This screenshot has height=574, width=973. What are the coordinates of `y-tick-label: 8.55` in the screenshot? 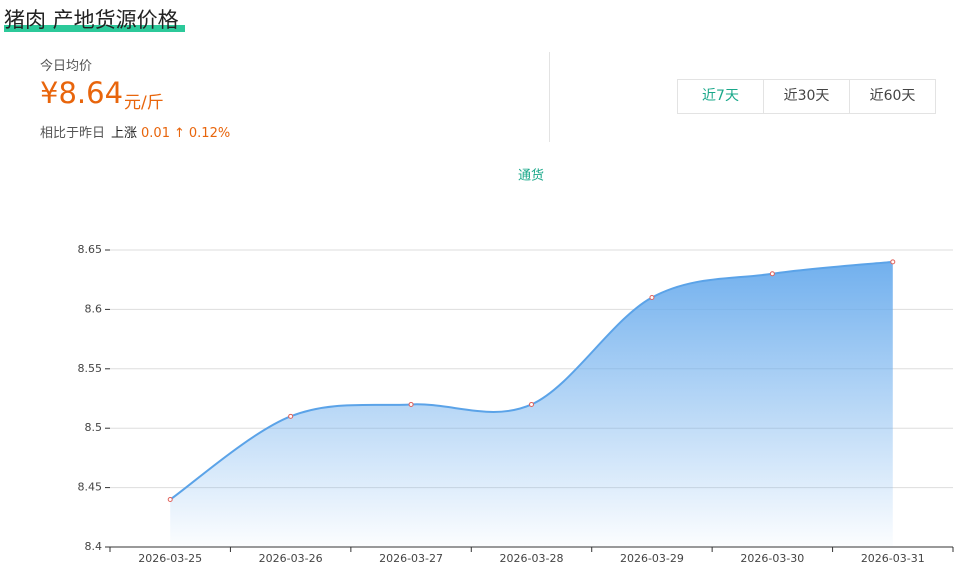 It's located at (90, 368).